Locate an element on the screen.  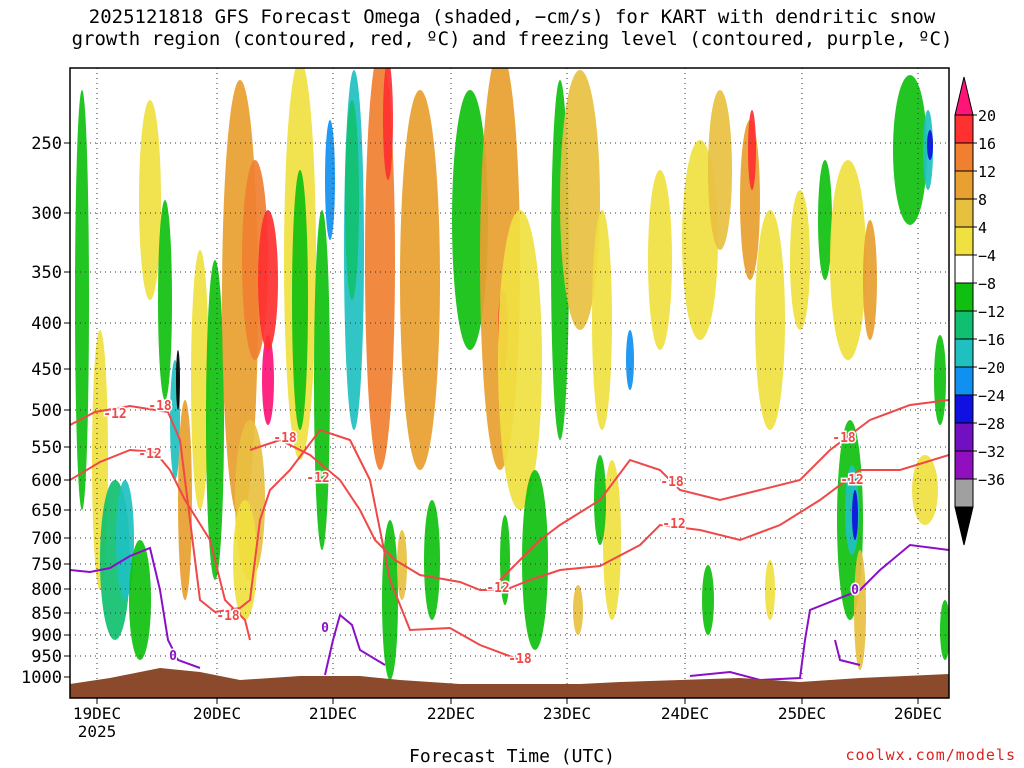
y-tick-label: 500 is located at coordinates (46, 411).